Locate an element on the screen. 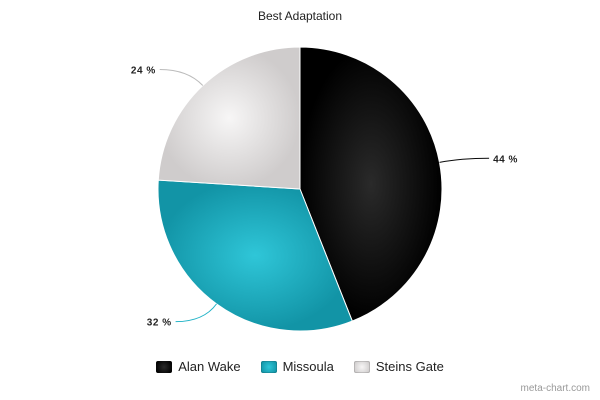 The height and width of the screenshot is (400, 600). chart-title: Best Adaptation is located at coordinates (300, 16).